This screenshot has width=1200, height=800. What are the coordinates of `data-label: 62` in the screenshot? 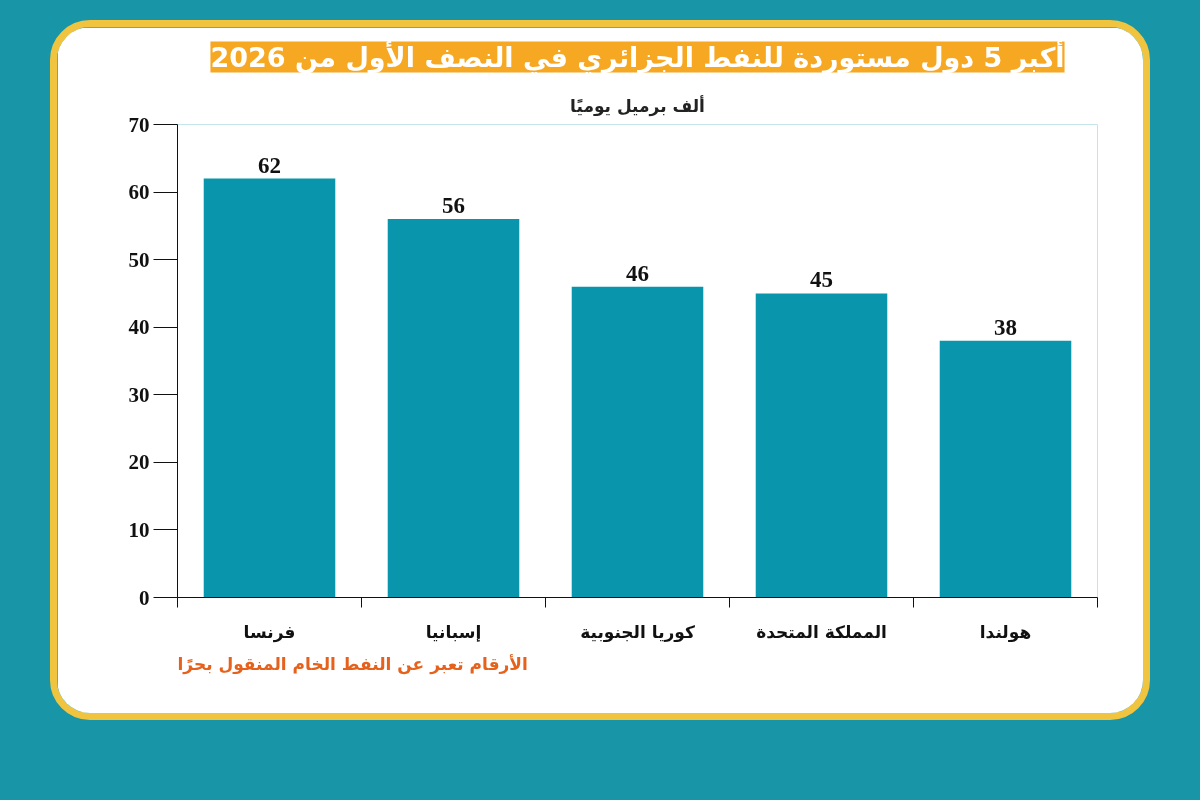 It's located at (269, 165).